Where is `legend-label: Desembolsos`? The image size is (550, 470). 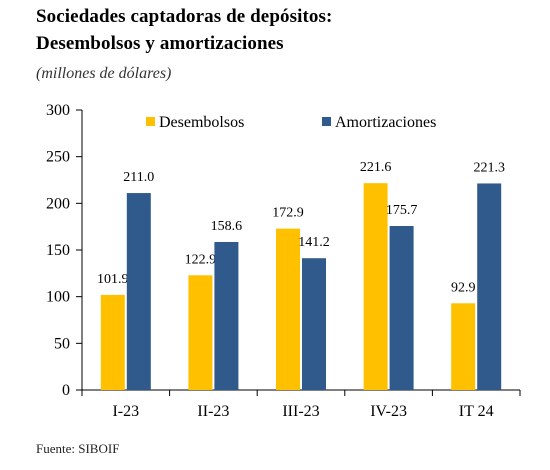
legend-label: Desembolsos is located at coordinates (201, 122).